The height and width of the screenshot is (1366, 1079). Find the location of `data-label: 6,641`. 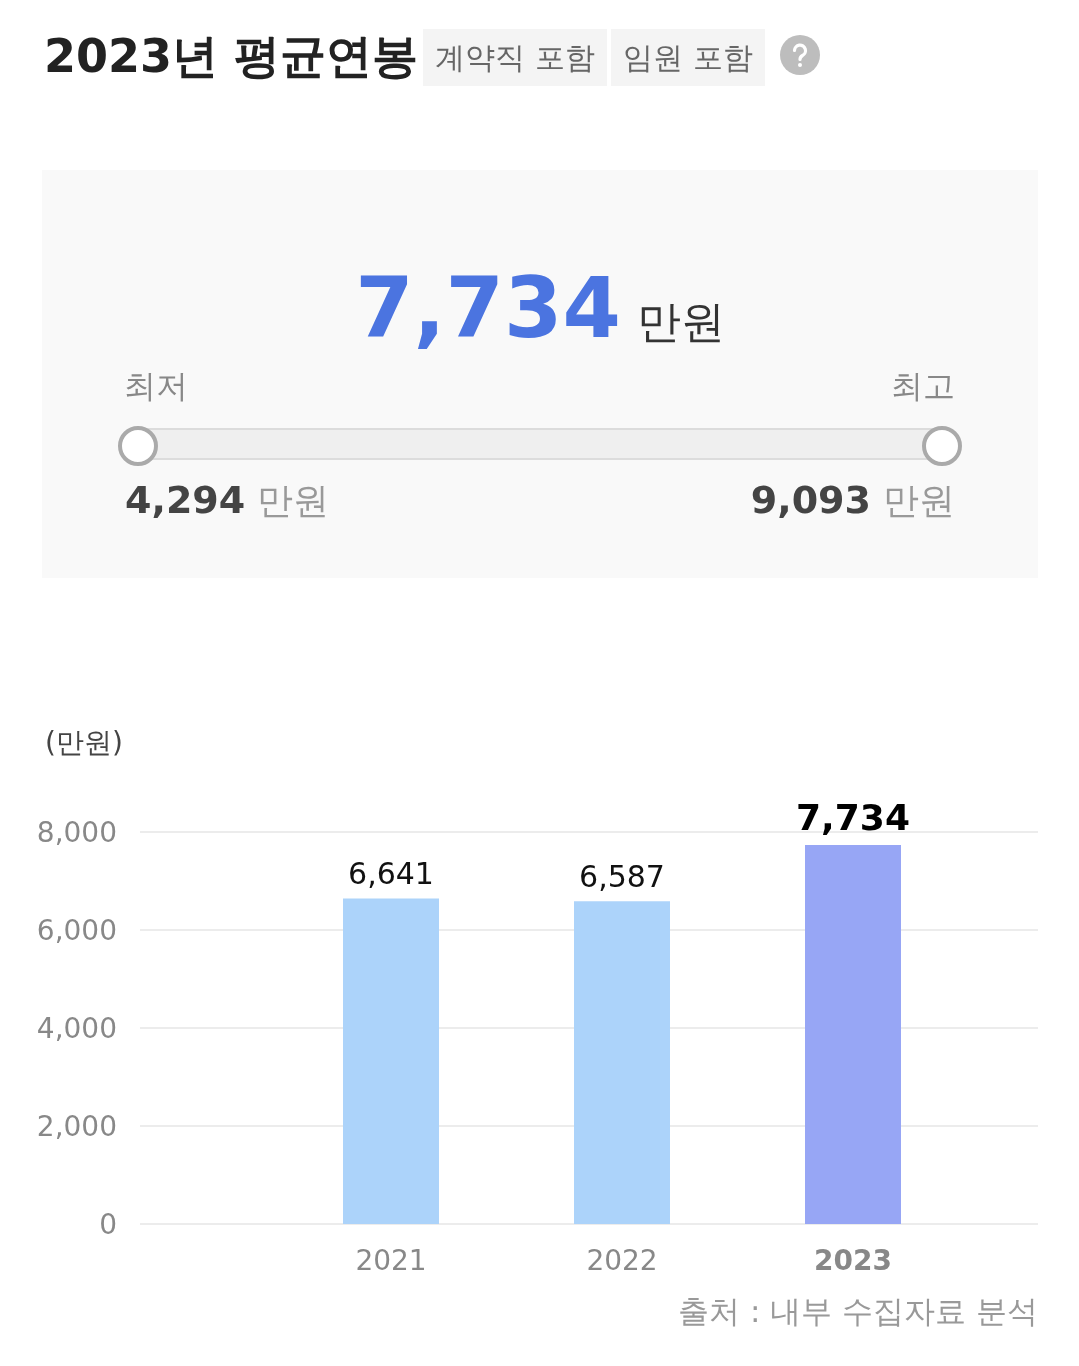

data-label: 6,641 is located at coordinates (391, 874).